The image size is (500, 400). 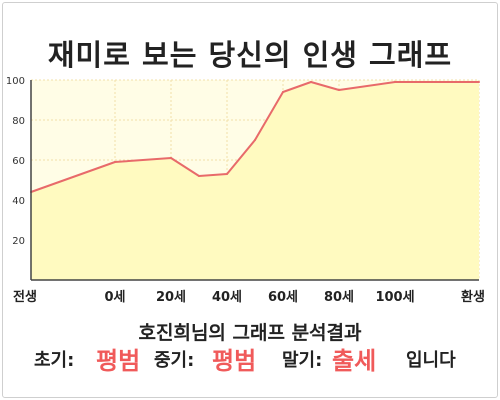 What do you see at coordinates (18, 241) in the screenshot?
I see `y-tick-label: 20` at bounding box center [18, 241].